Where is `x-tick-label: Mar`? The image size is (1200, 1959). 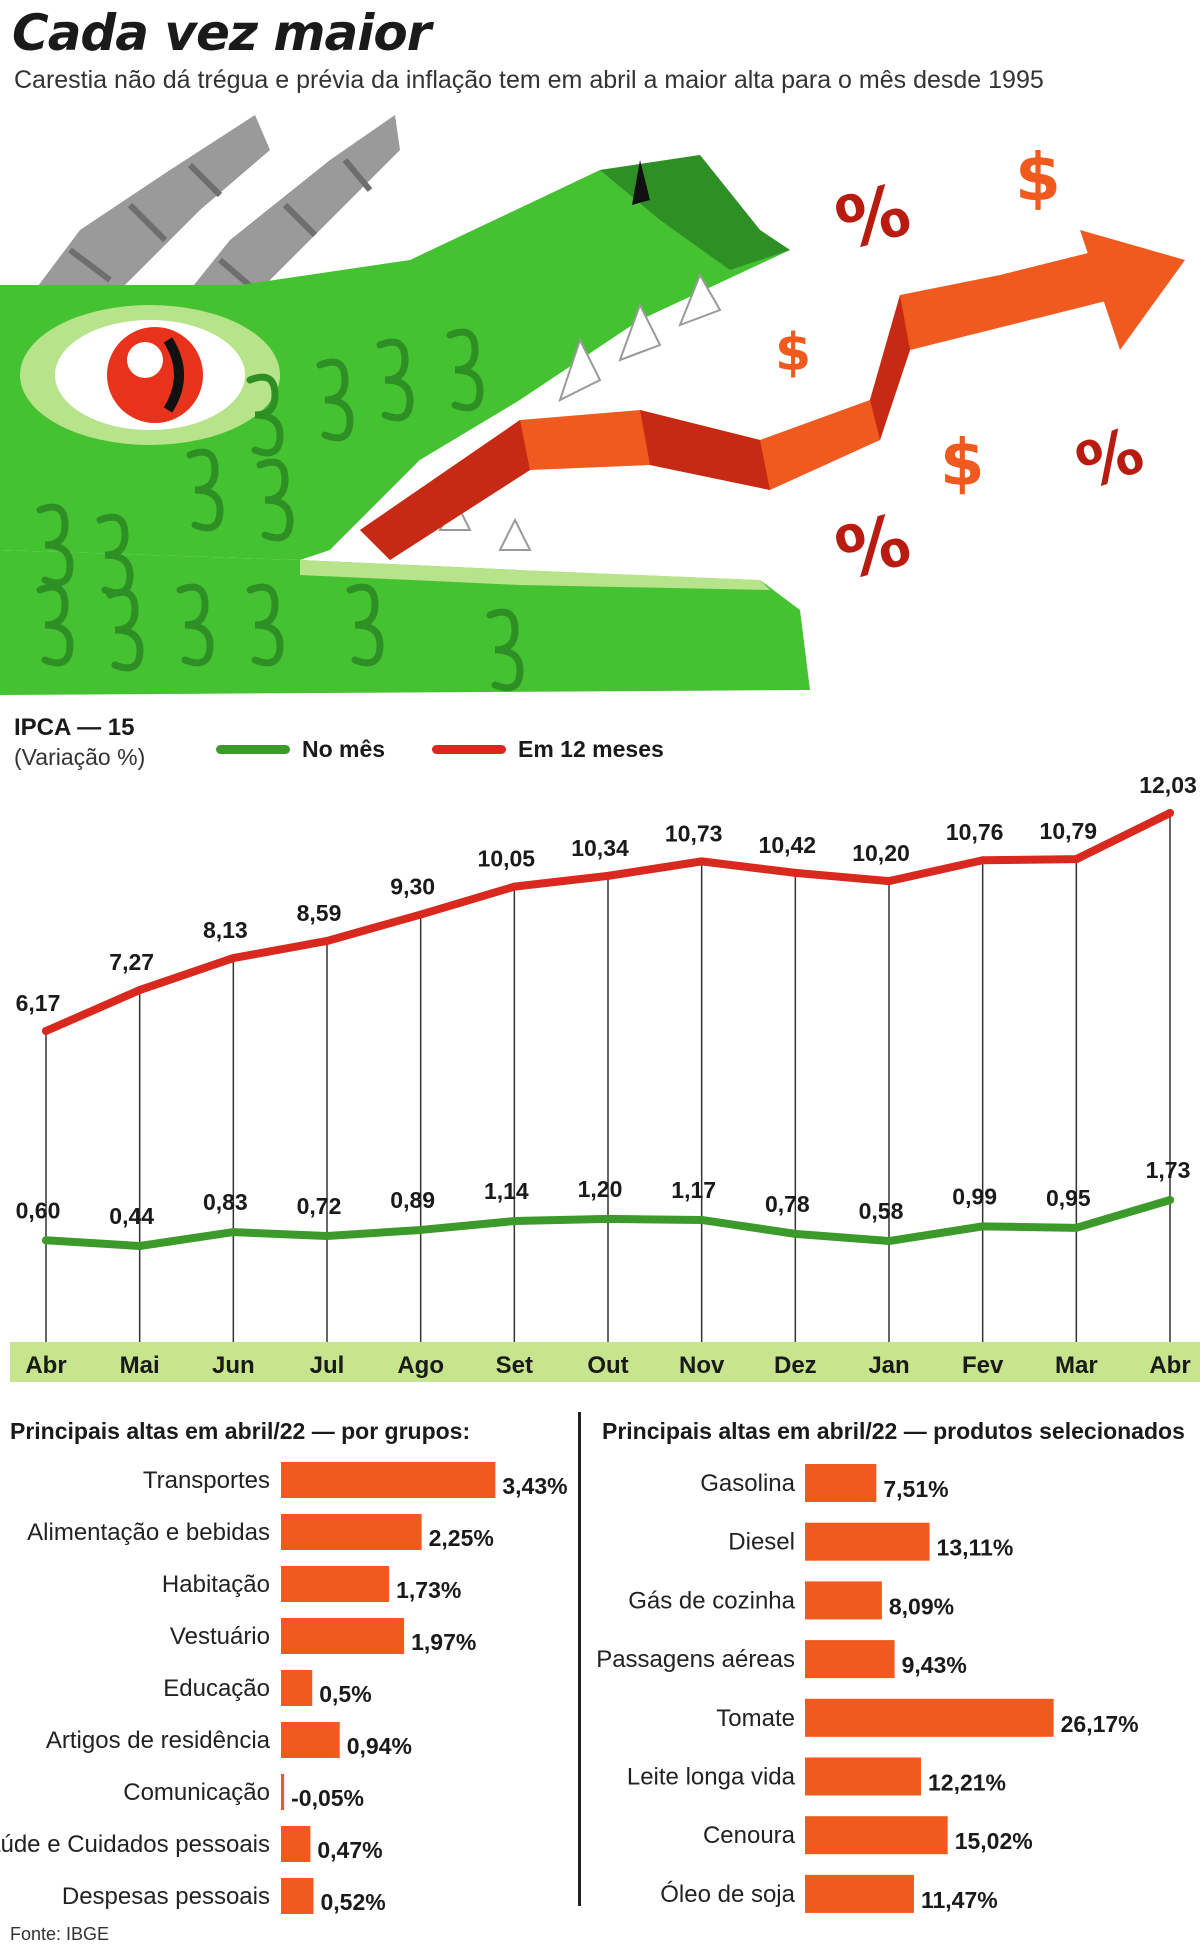 x-tick-label: Mar is located at coordinates (1076, 1365).